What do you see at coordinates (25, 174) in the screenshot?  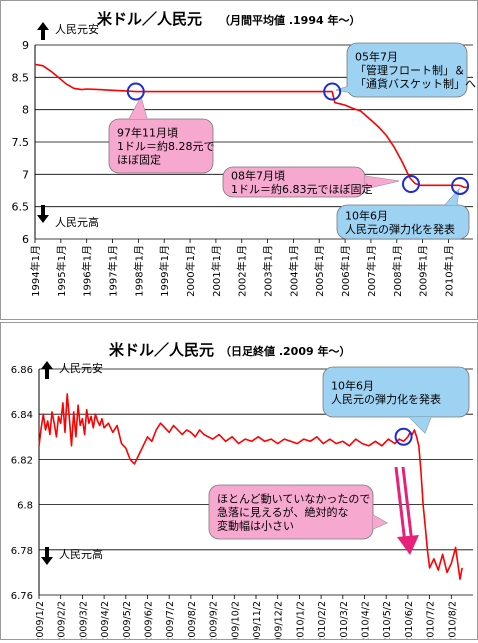 I see `y-tick-label: 7` at bounding box center [25, 174].